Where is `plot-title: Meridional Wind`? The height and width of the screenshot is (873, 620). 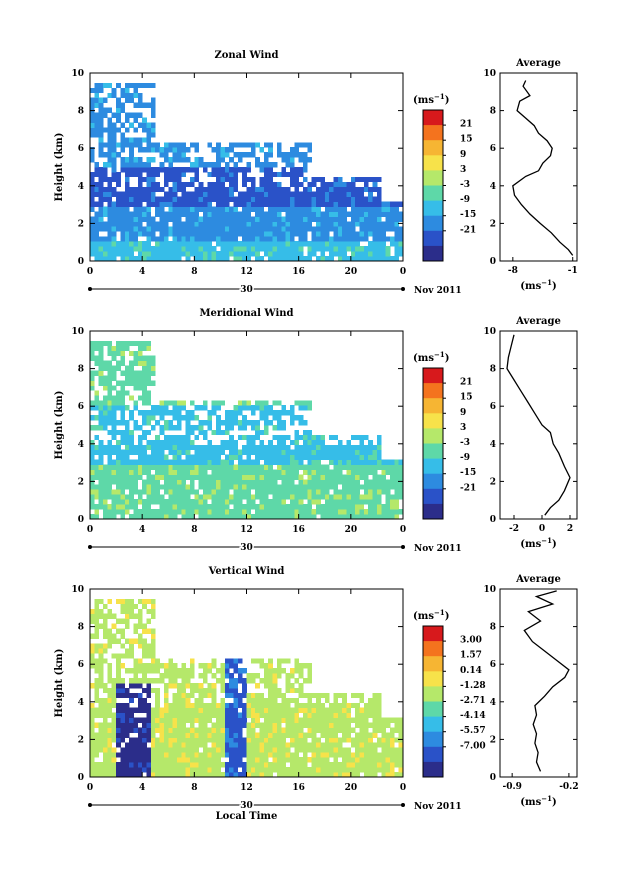
plot-title: Meridional Wind is located at coordinates (246, 313).